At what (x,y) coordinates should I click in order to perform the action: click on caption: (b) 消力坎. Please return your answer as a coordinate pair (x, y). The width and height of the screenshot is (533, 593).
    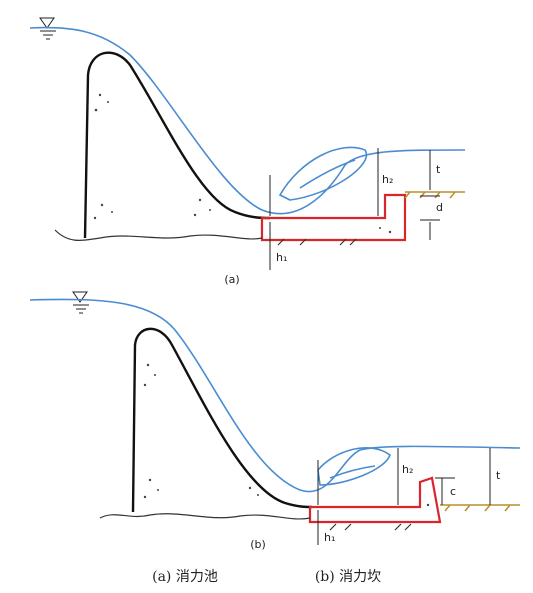
    Looking at the image, I should click on (348, 577).